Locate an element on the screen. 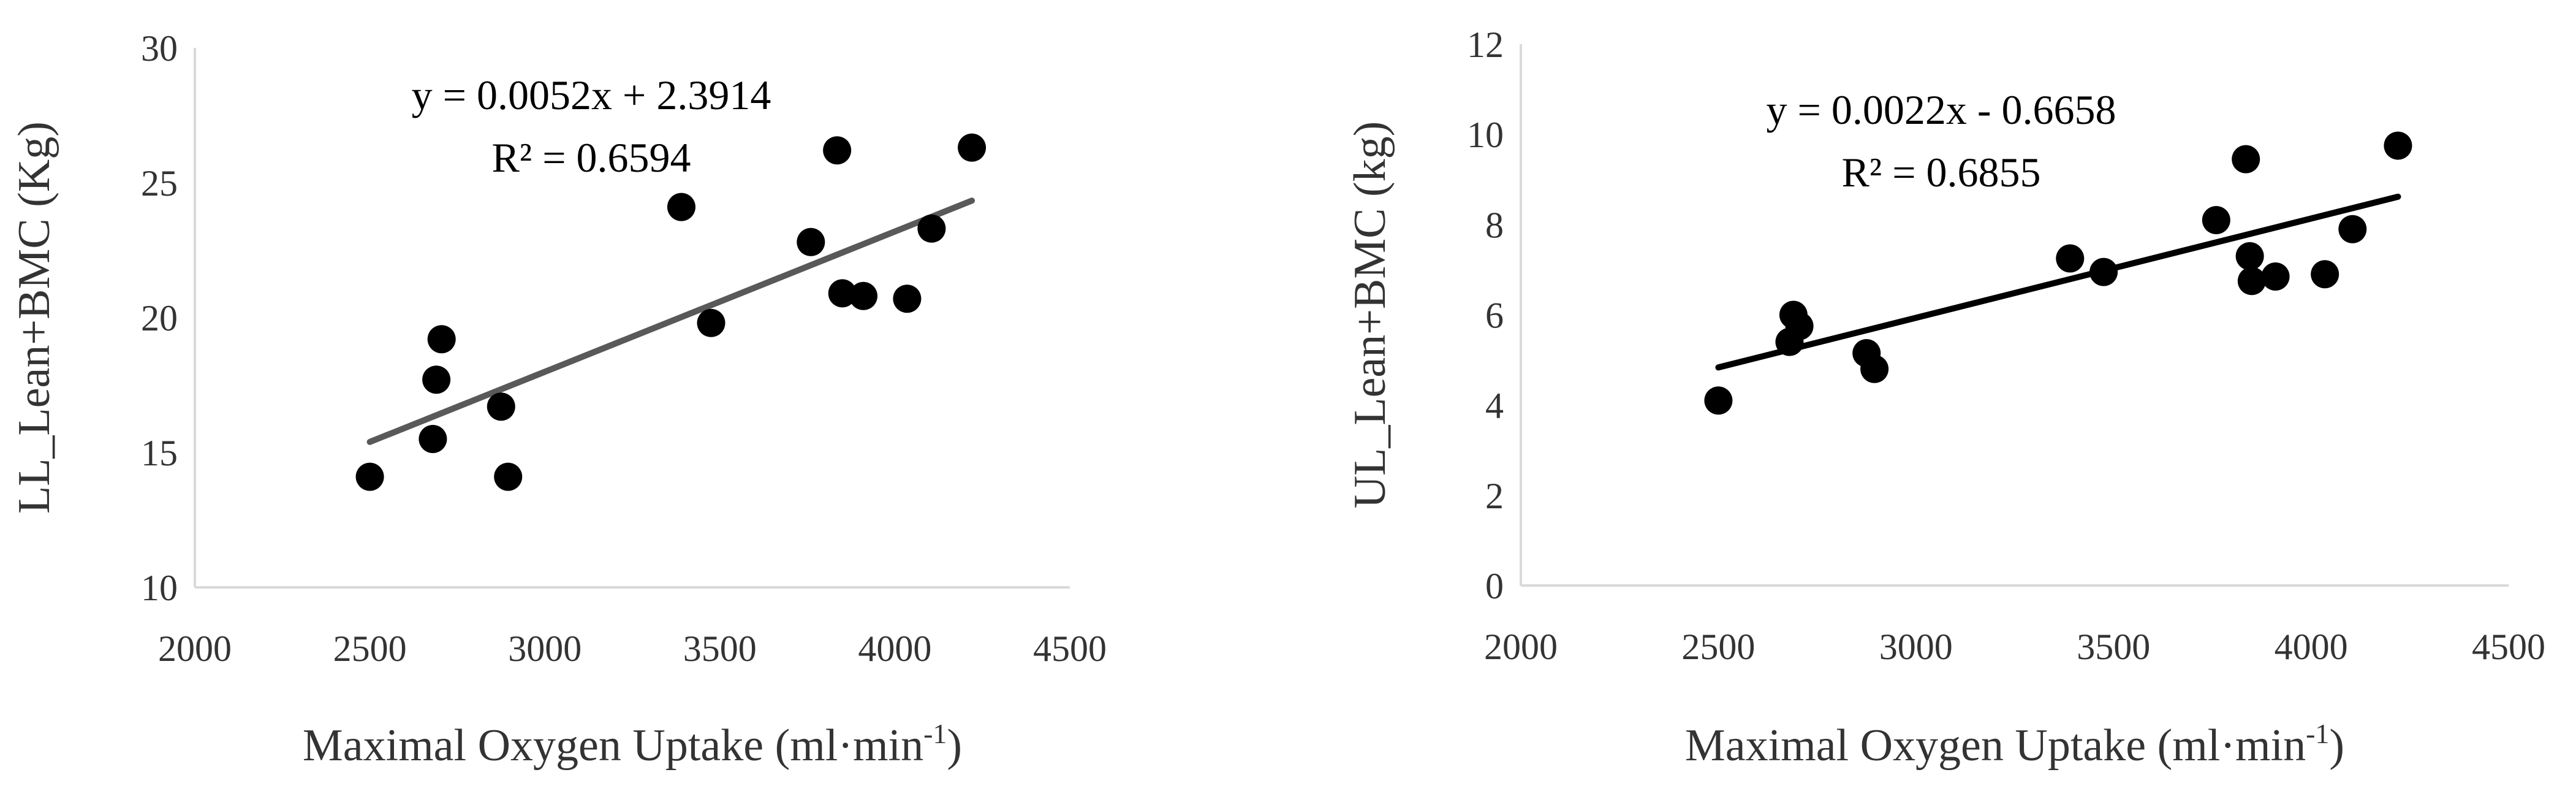 The image size is (2576, 794). ul-x-tick-label: 3500 is located at coordinates (2113, 647).